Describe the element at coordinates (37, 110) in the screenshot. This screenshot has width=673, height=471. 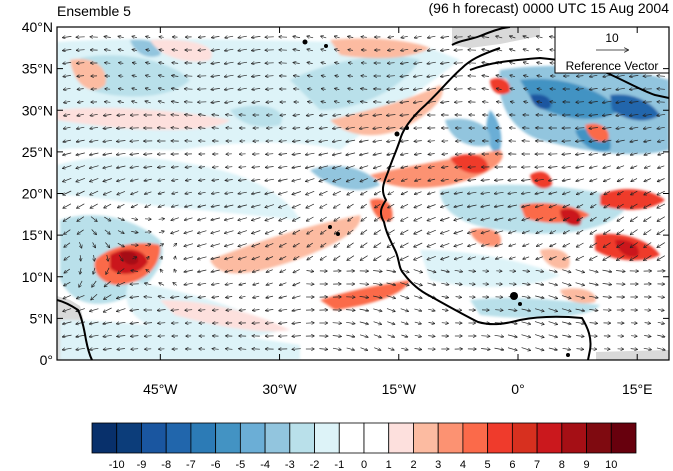
I see `lat-tick-label: 30°N` at that location.